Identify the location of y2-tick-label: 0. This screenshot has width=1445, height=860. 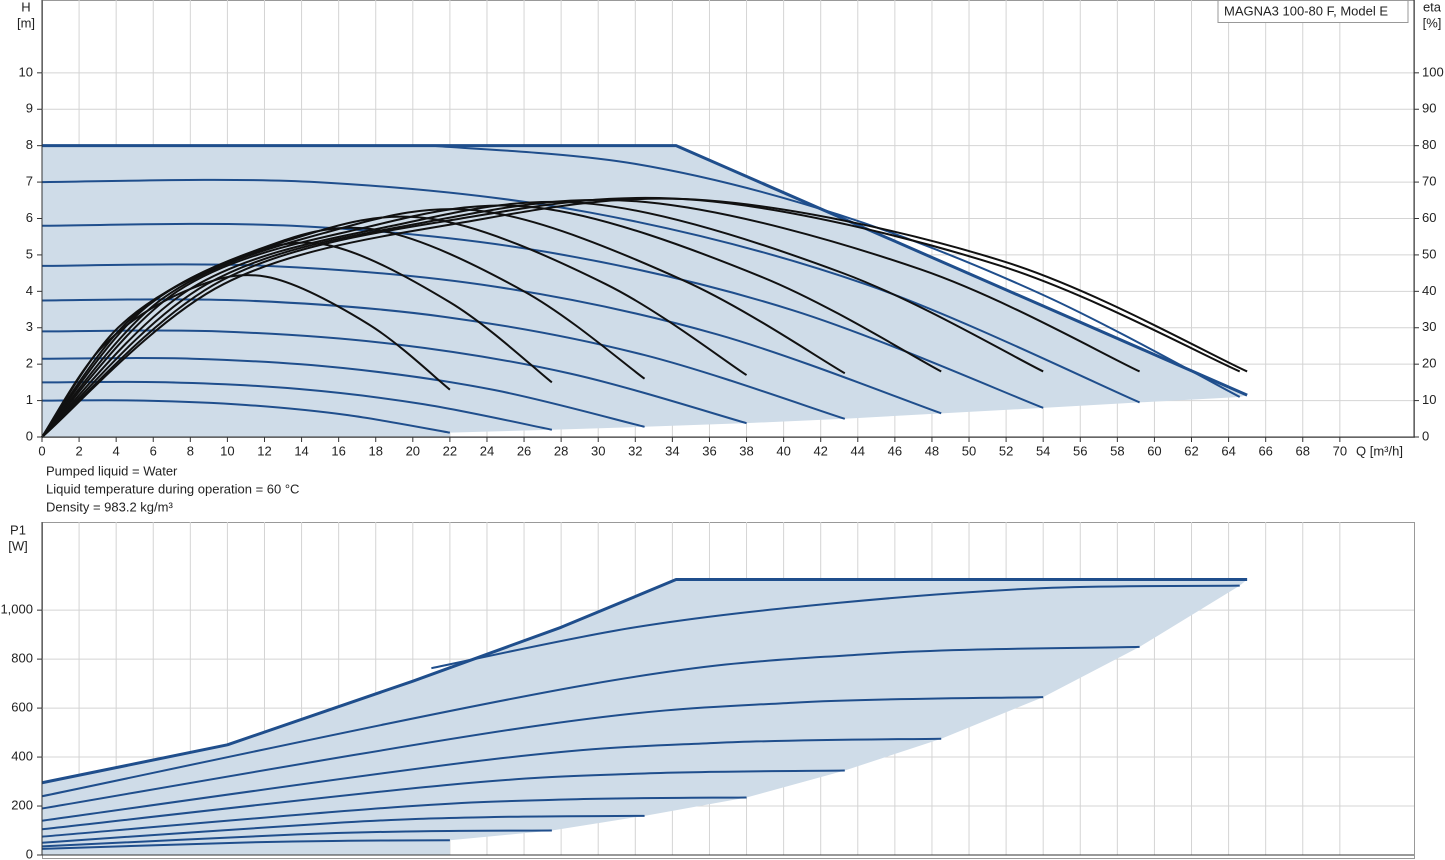
(1425, 435).